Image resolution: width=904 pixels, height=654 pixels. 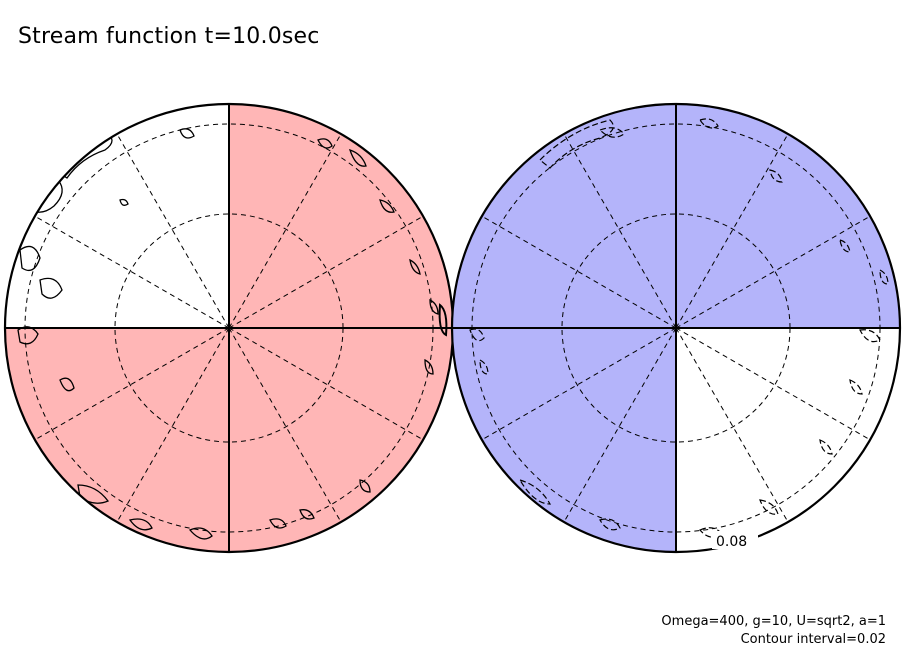 I want to click on parameters-text: Omega=400, g=10, U=sqrt2, a=1, so click(x=773, y=621).